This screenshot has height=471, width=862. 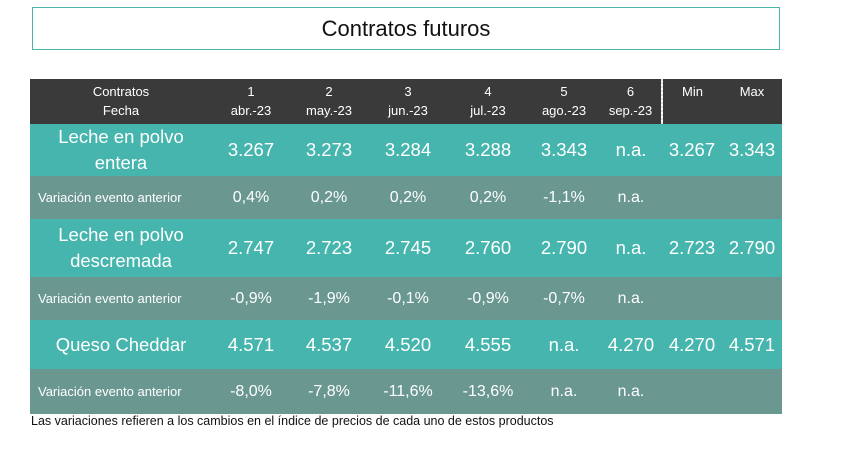 I want to click on header-contracts-label: Contratos, so click(x=121, y=91).